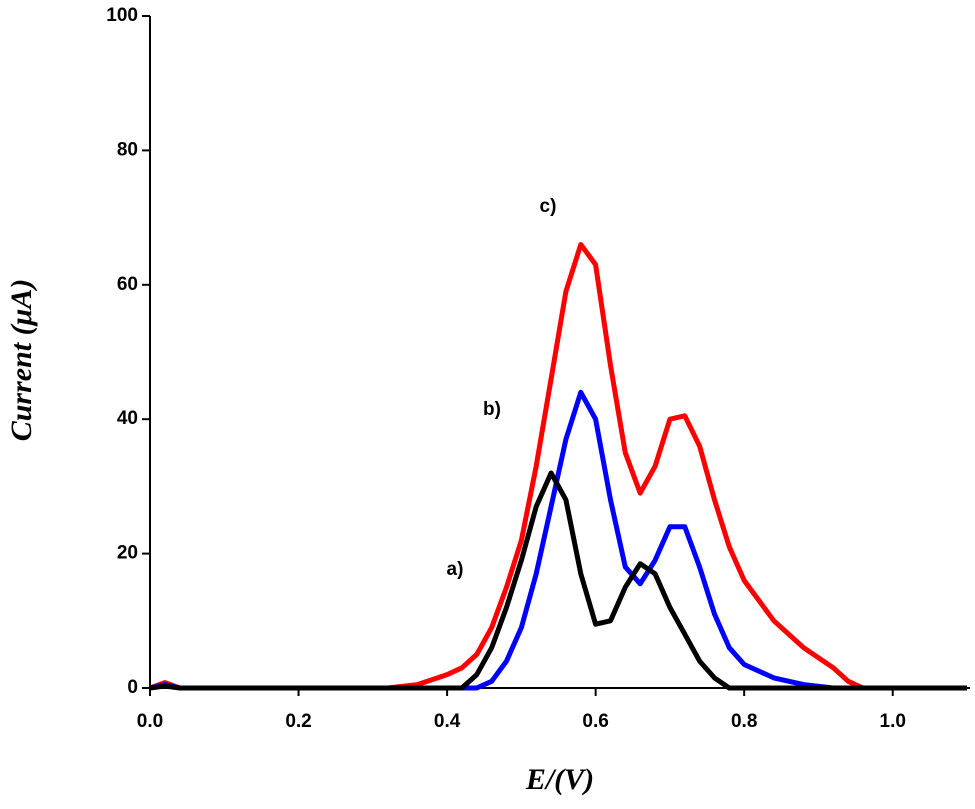 This screenshot has width=975, height=809. What do you see at coordinates (548, 206) in the screenshot?
I see `series-label: c)` at bounding box center [548, 206].